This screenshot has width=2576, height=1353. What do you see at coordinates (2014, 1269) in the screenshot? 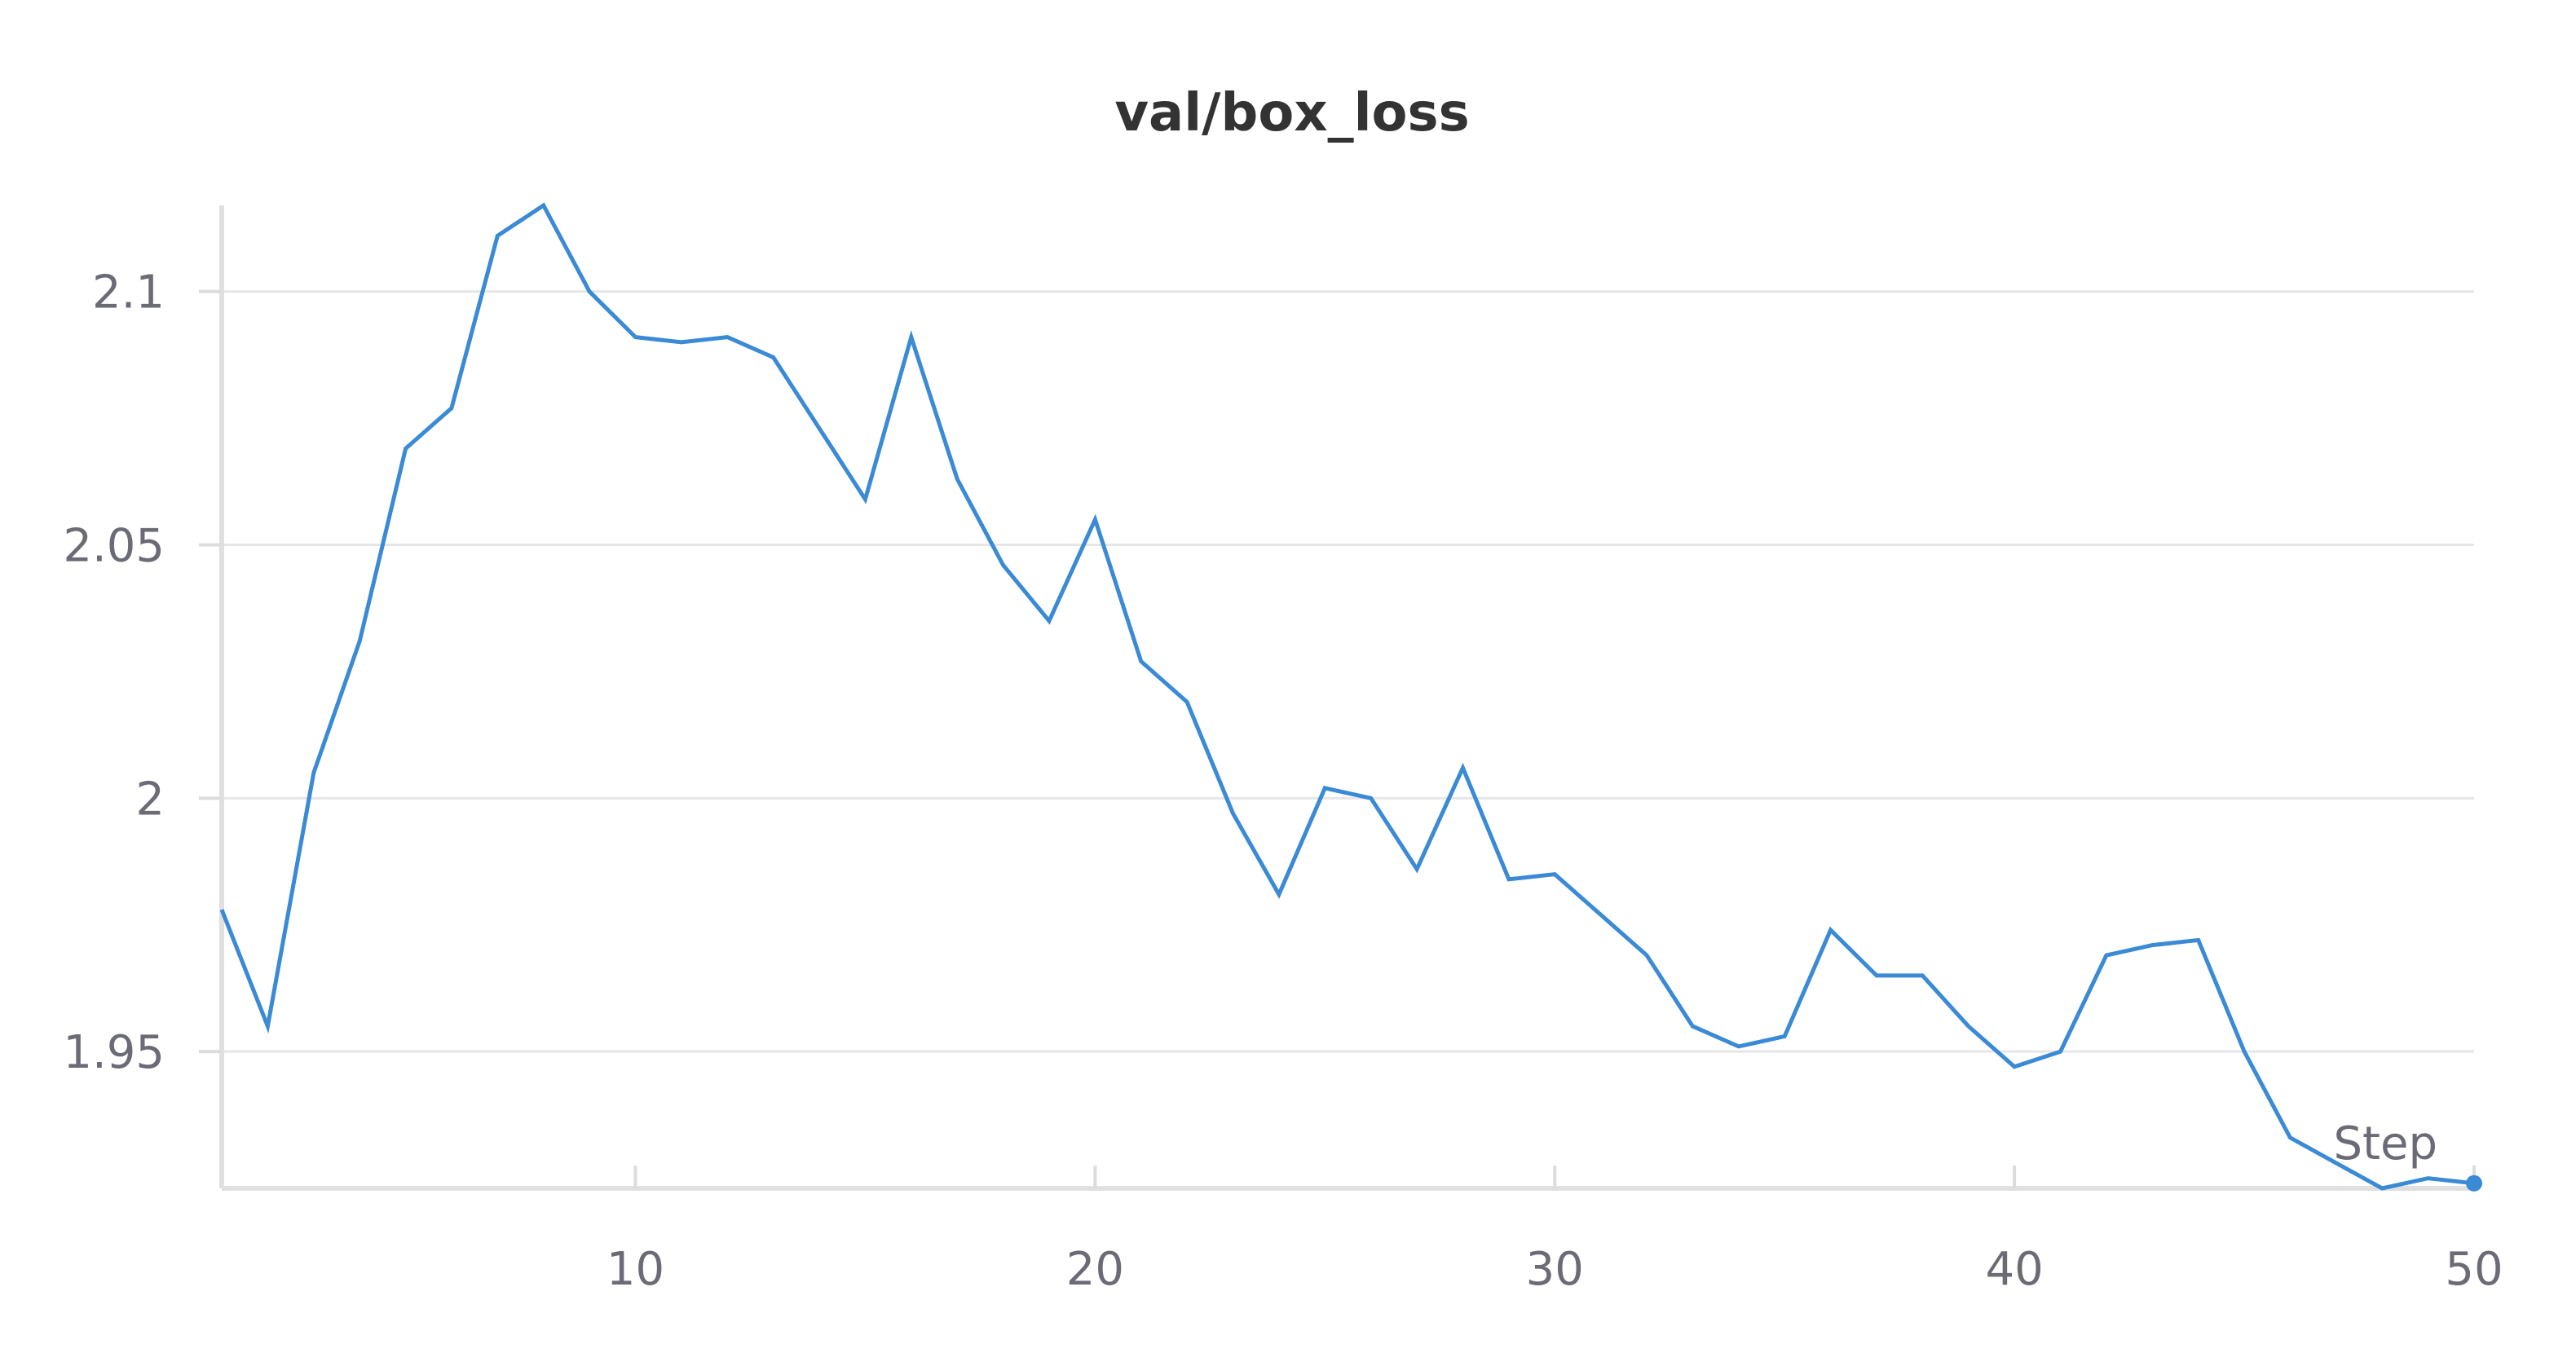
I see `x-tick-label: 40` at bounding box center [2014, 1269].